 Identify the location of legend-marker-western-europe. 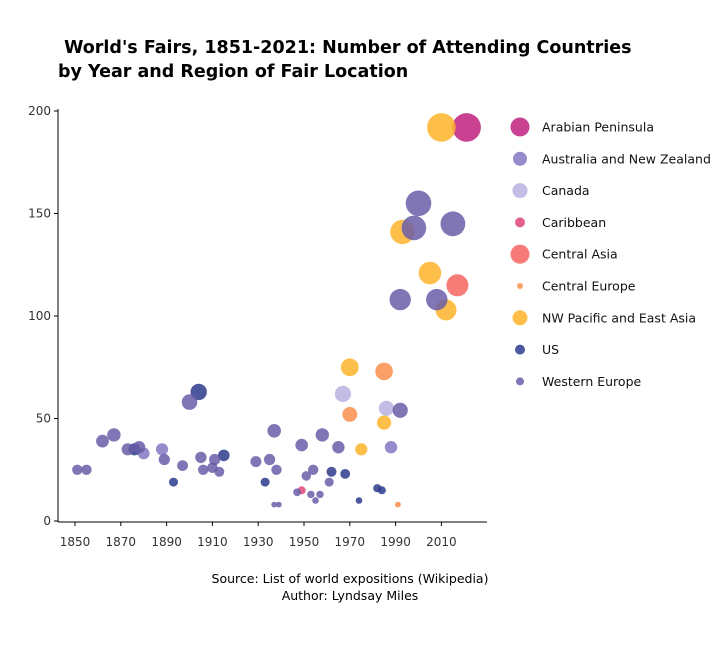
(520, 381).